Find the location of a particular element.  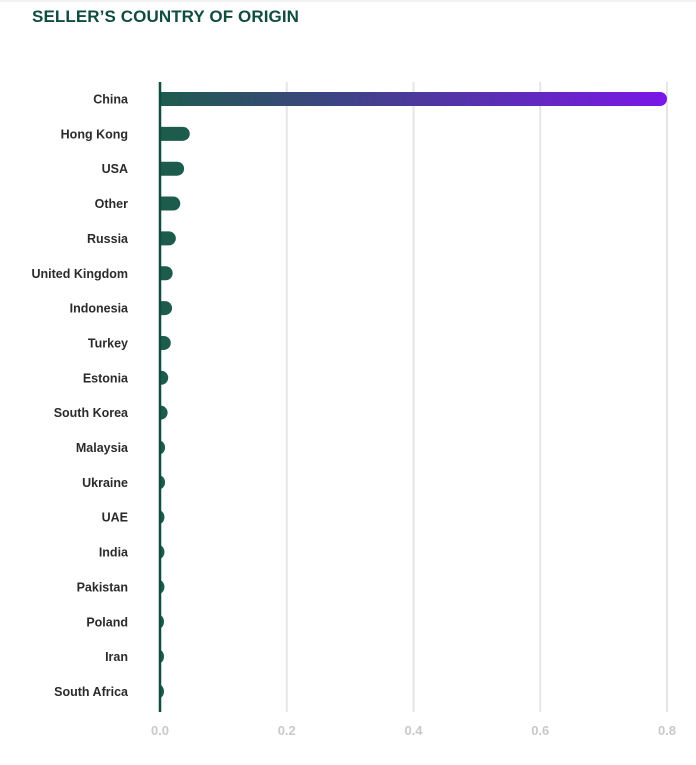

x-tick-label: 0.4 is located at coordinates (413, 730).